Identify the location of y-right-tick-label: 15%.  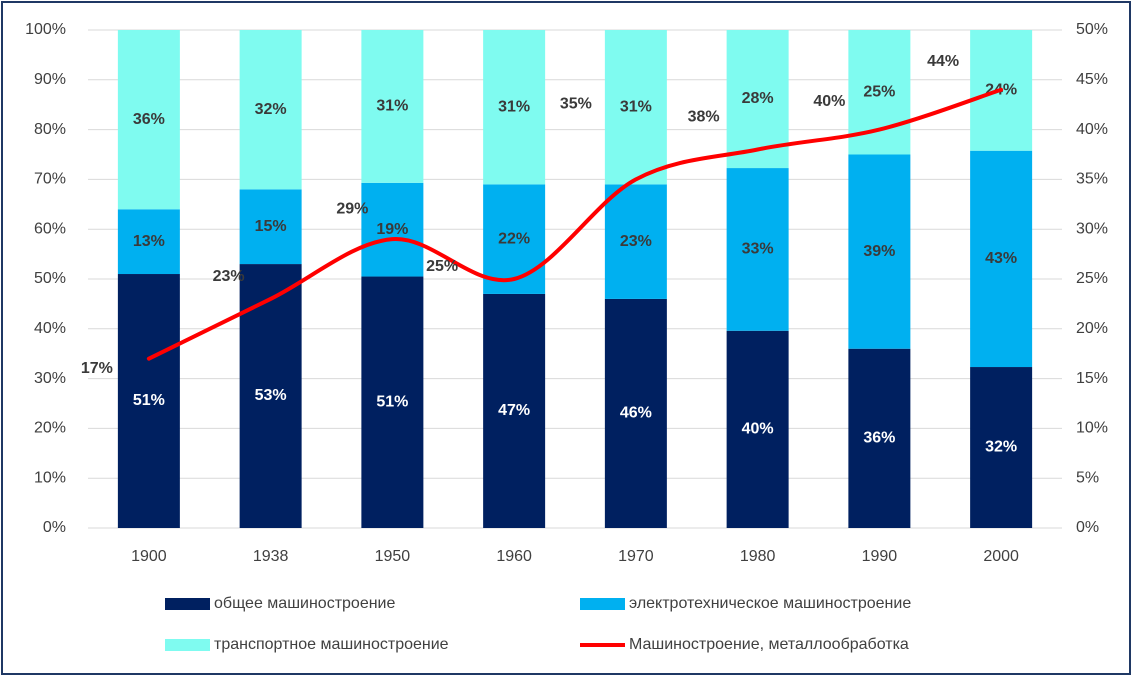
(1092, 378).